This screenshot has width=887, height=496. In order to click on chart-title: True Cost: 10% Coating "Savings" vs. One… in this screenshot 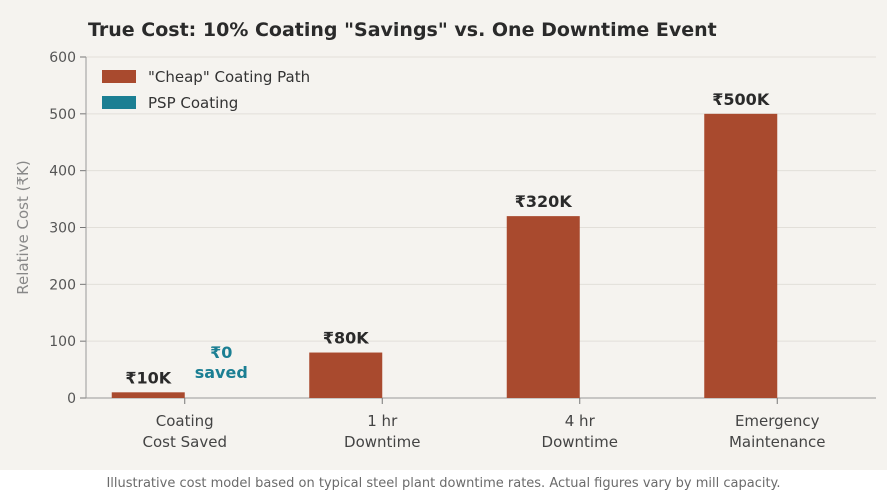, I will do `click(402, 30)`.